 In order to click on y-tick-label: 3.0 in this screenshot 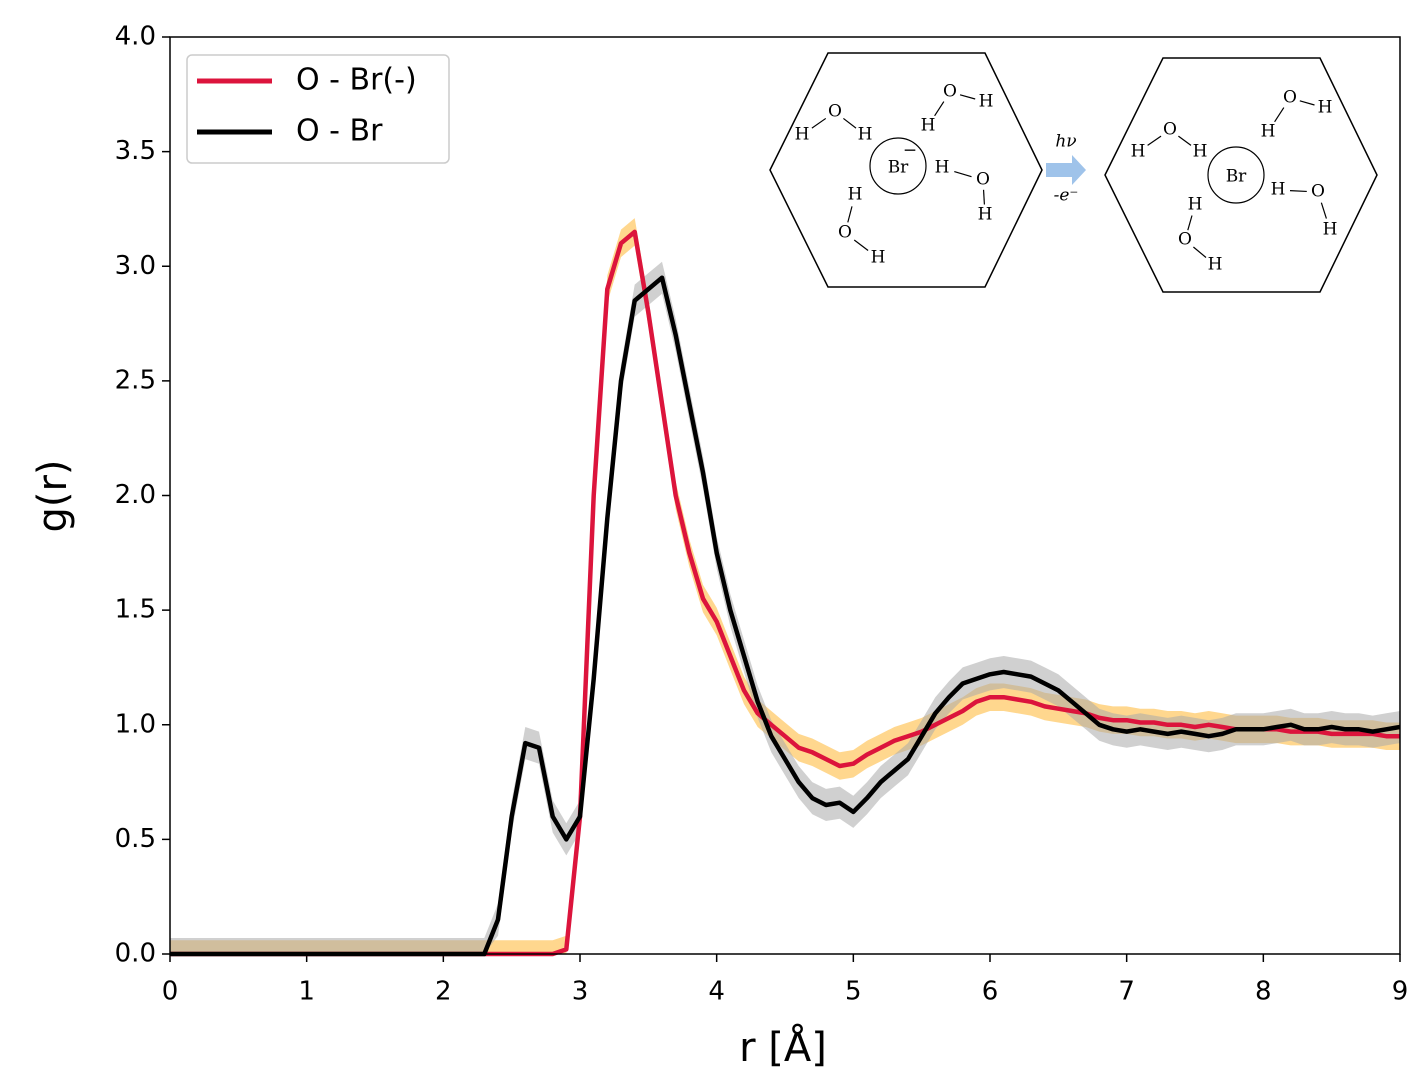, I will do `click(135, 266)`.